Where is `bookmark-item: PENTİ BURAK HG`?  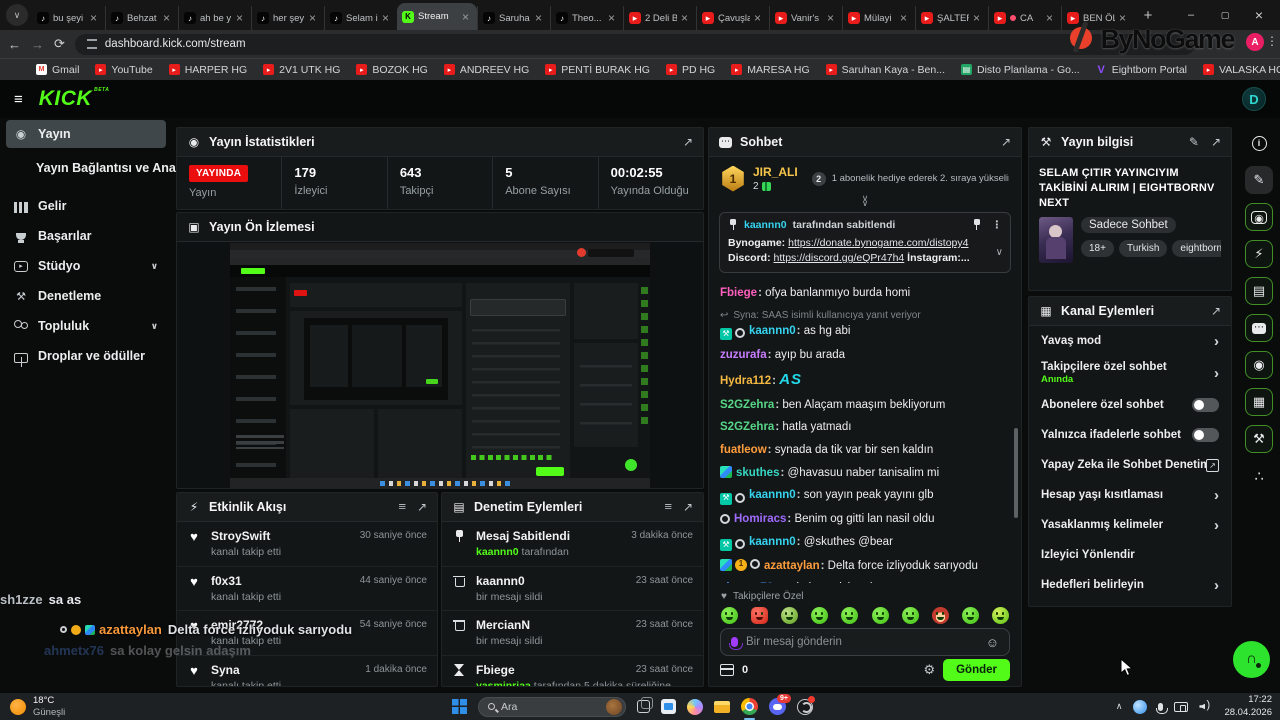 bookmark-item: PENTİ BURAK HG is located at coordinates (597, 70).